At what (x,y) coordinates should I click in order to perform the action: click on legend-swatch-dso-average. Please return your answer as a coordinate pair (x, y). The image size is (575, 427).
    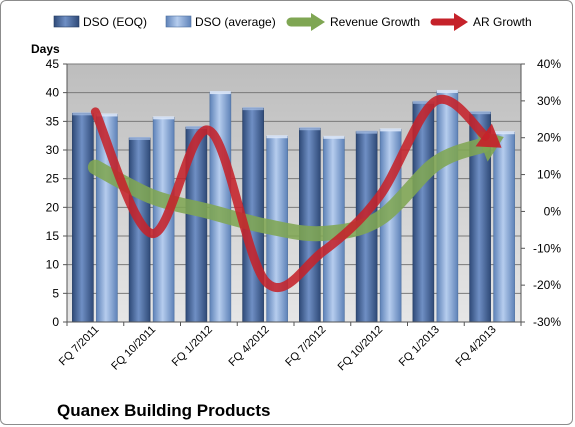
    Looking at the image, I should click on (178, 21).